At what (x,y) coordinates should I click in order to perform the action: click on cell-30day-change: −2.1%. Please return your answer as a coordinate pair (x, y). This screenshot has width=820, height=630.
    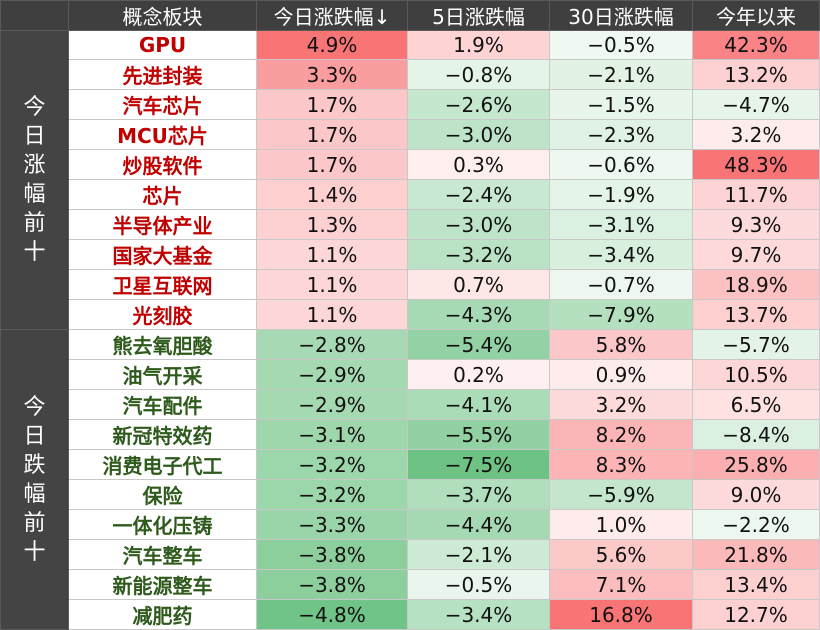
    Looking at the image, I should click on (621, 74).